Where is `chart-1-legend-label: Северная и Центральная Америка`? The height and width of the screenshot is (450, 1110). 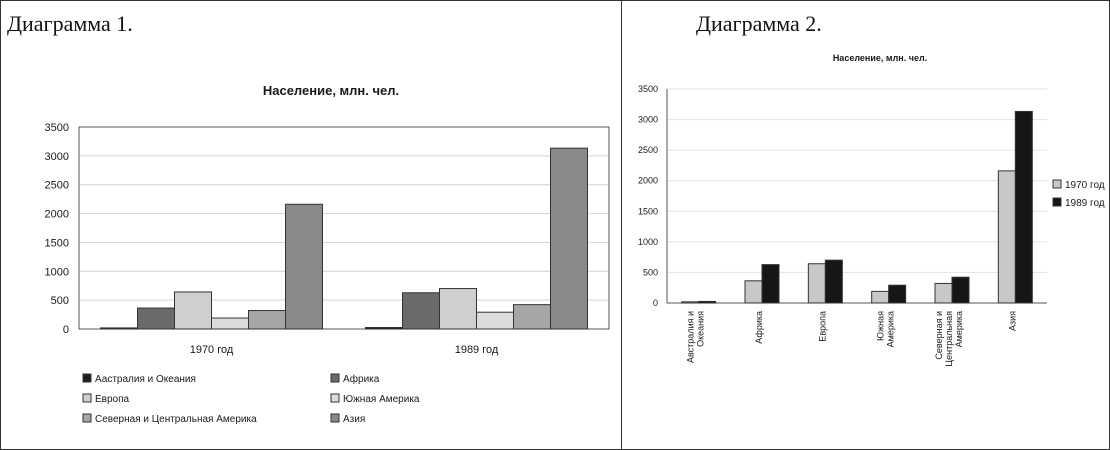
chart-1-legend-label: Северная и Центральная Америка is located at coordinates (176, 419).